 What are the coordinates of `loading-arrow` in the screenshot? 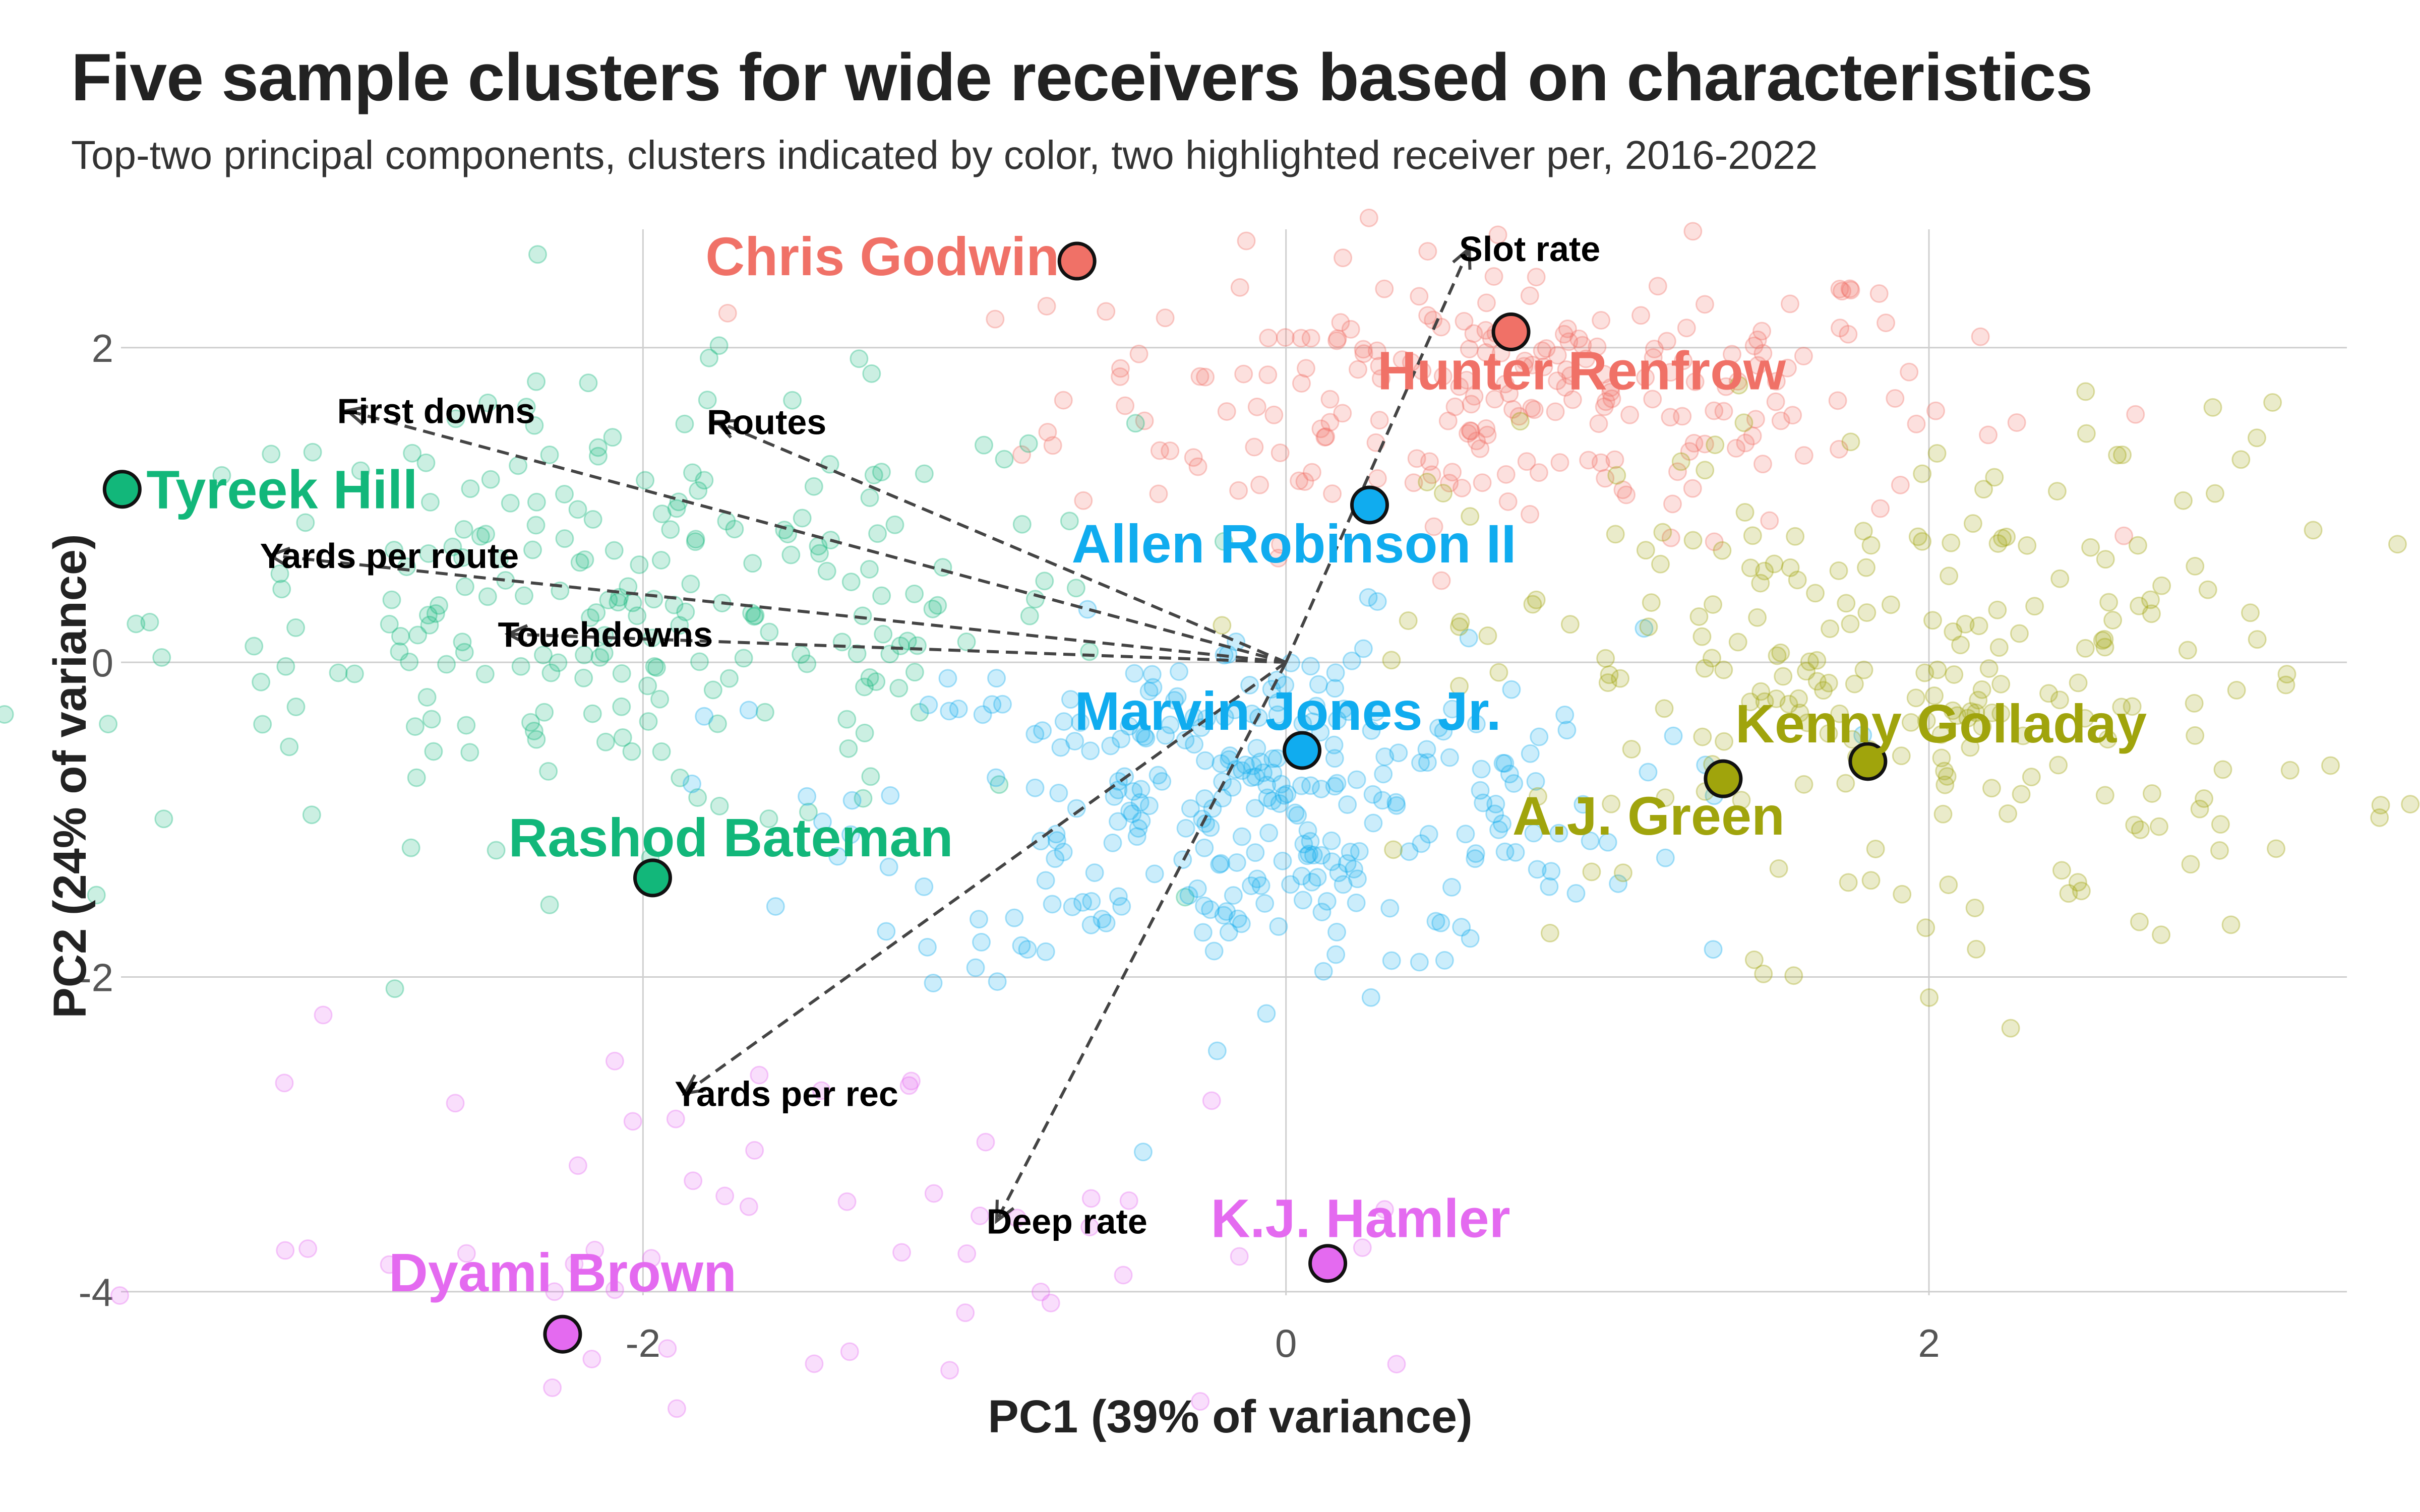 It's located at (1141, 942).